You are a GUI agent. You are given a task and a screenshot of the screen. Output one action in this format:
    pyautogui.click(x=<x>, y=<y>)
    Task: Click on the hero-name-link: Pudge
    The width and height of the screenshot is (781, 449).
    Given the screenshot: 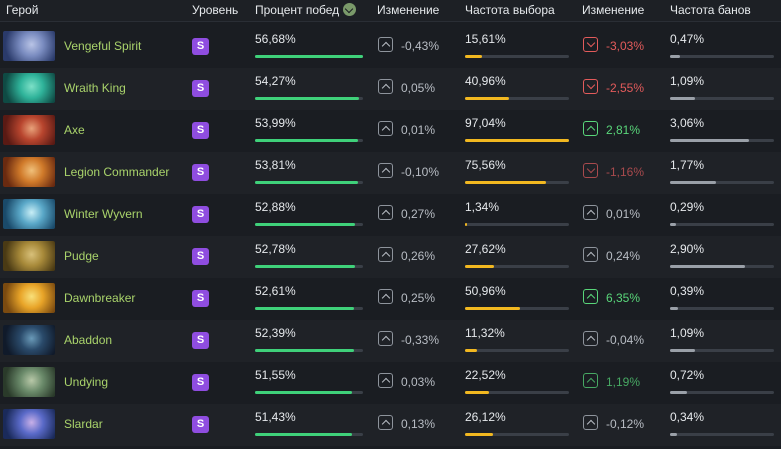 What is the action you would take?
    pyautogui.click(x=81, y=256)
    